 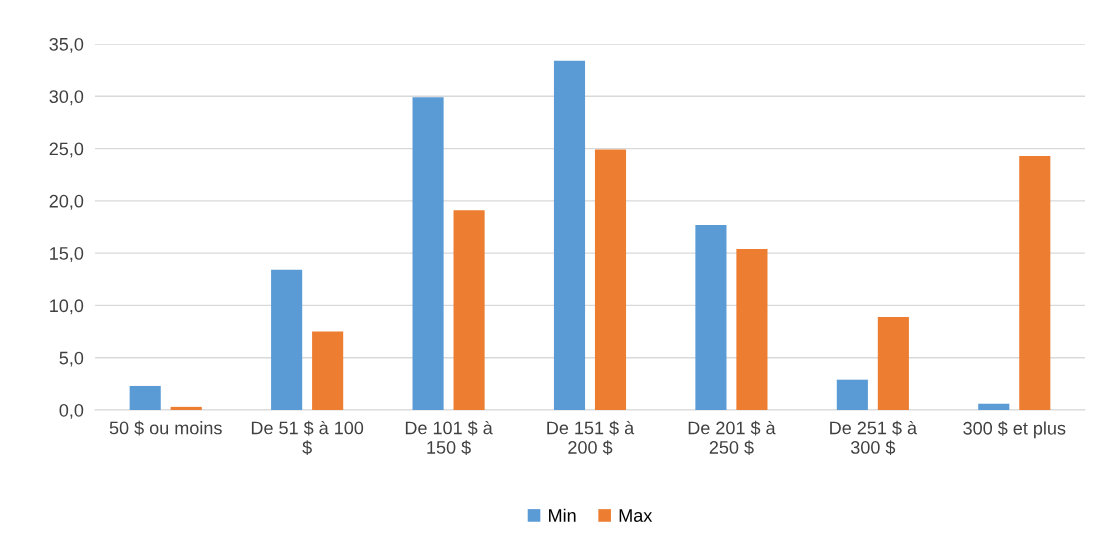 What do you see at coordinates (165, 428) in the screenshot?
I see `x-tick-label: 50 $ ou moins` at bounding box center [165, 428].